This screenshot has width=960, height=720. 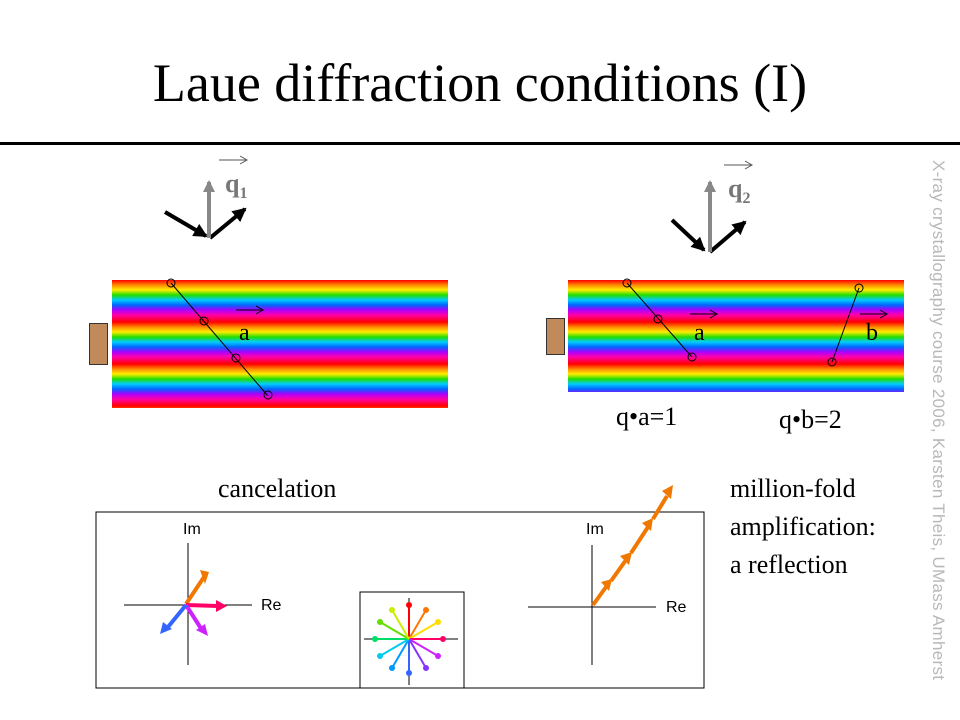 I want to click on phase-wheel-inset, so click(x=412, y=640).